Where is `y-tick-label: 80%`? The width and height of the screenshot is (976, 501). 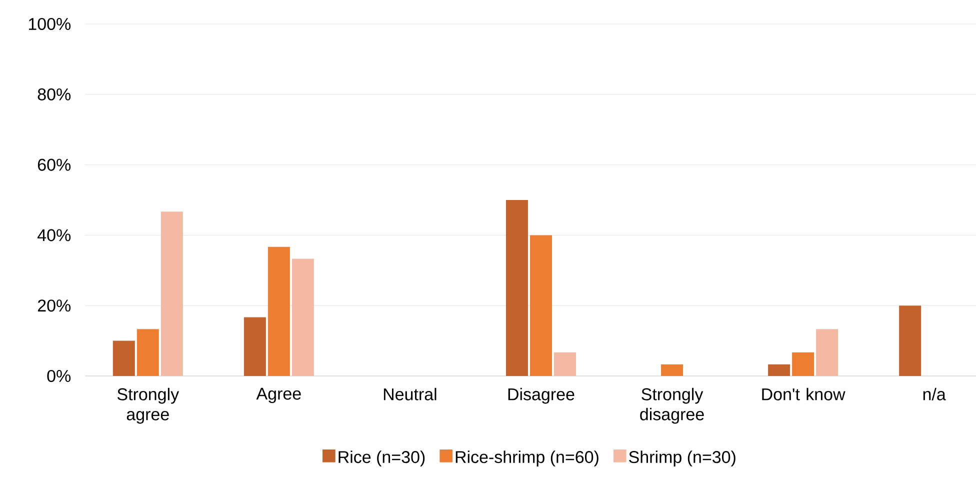
y-tick-label: 80% is located at coordinates (54, 94).